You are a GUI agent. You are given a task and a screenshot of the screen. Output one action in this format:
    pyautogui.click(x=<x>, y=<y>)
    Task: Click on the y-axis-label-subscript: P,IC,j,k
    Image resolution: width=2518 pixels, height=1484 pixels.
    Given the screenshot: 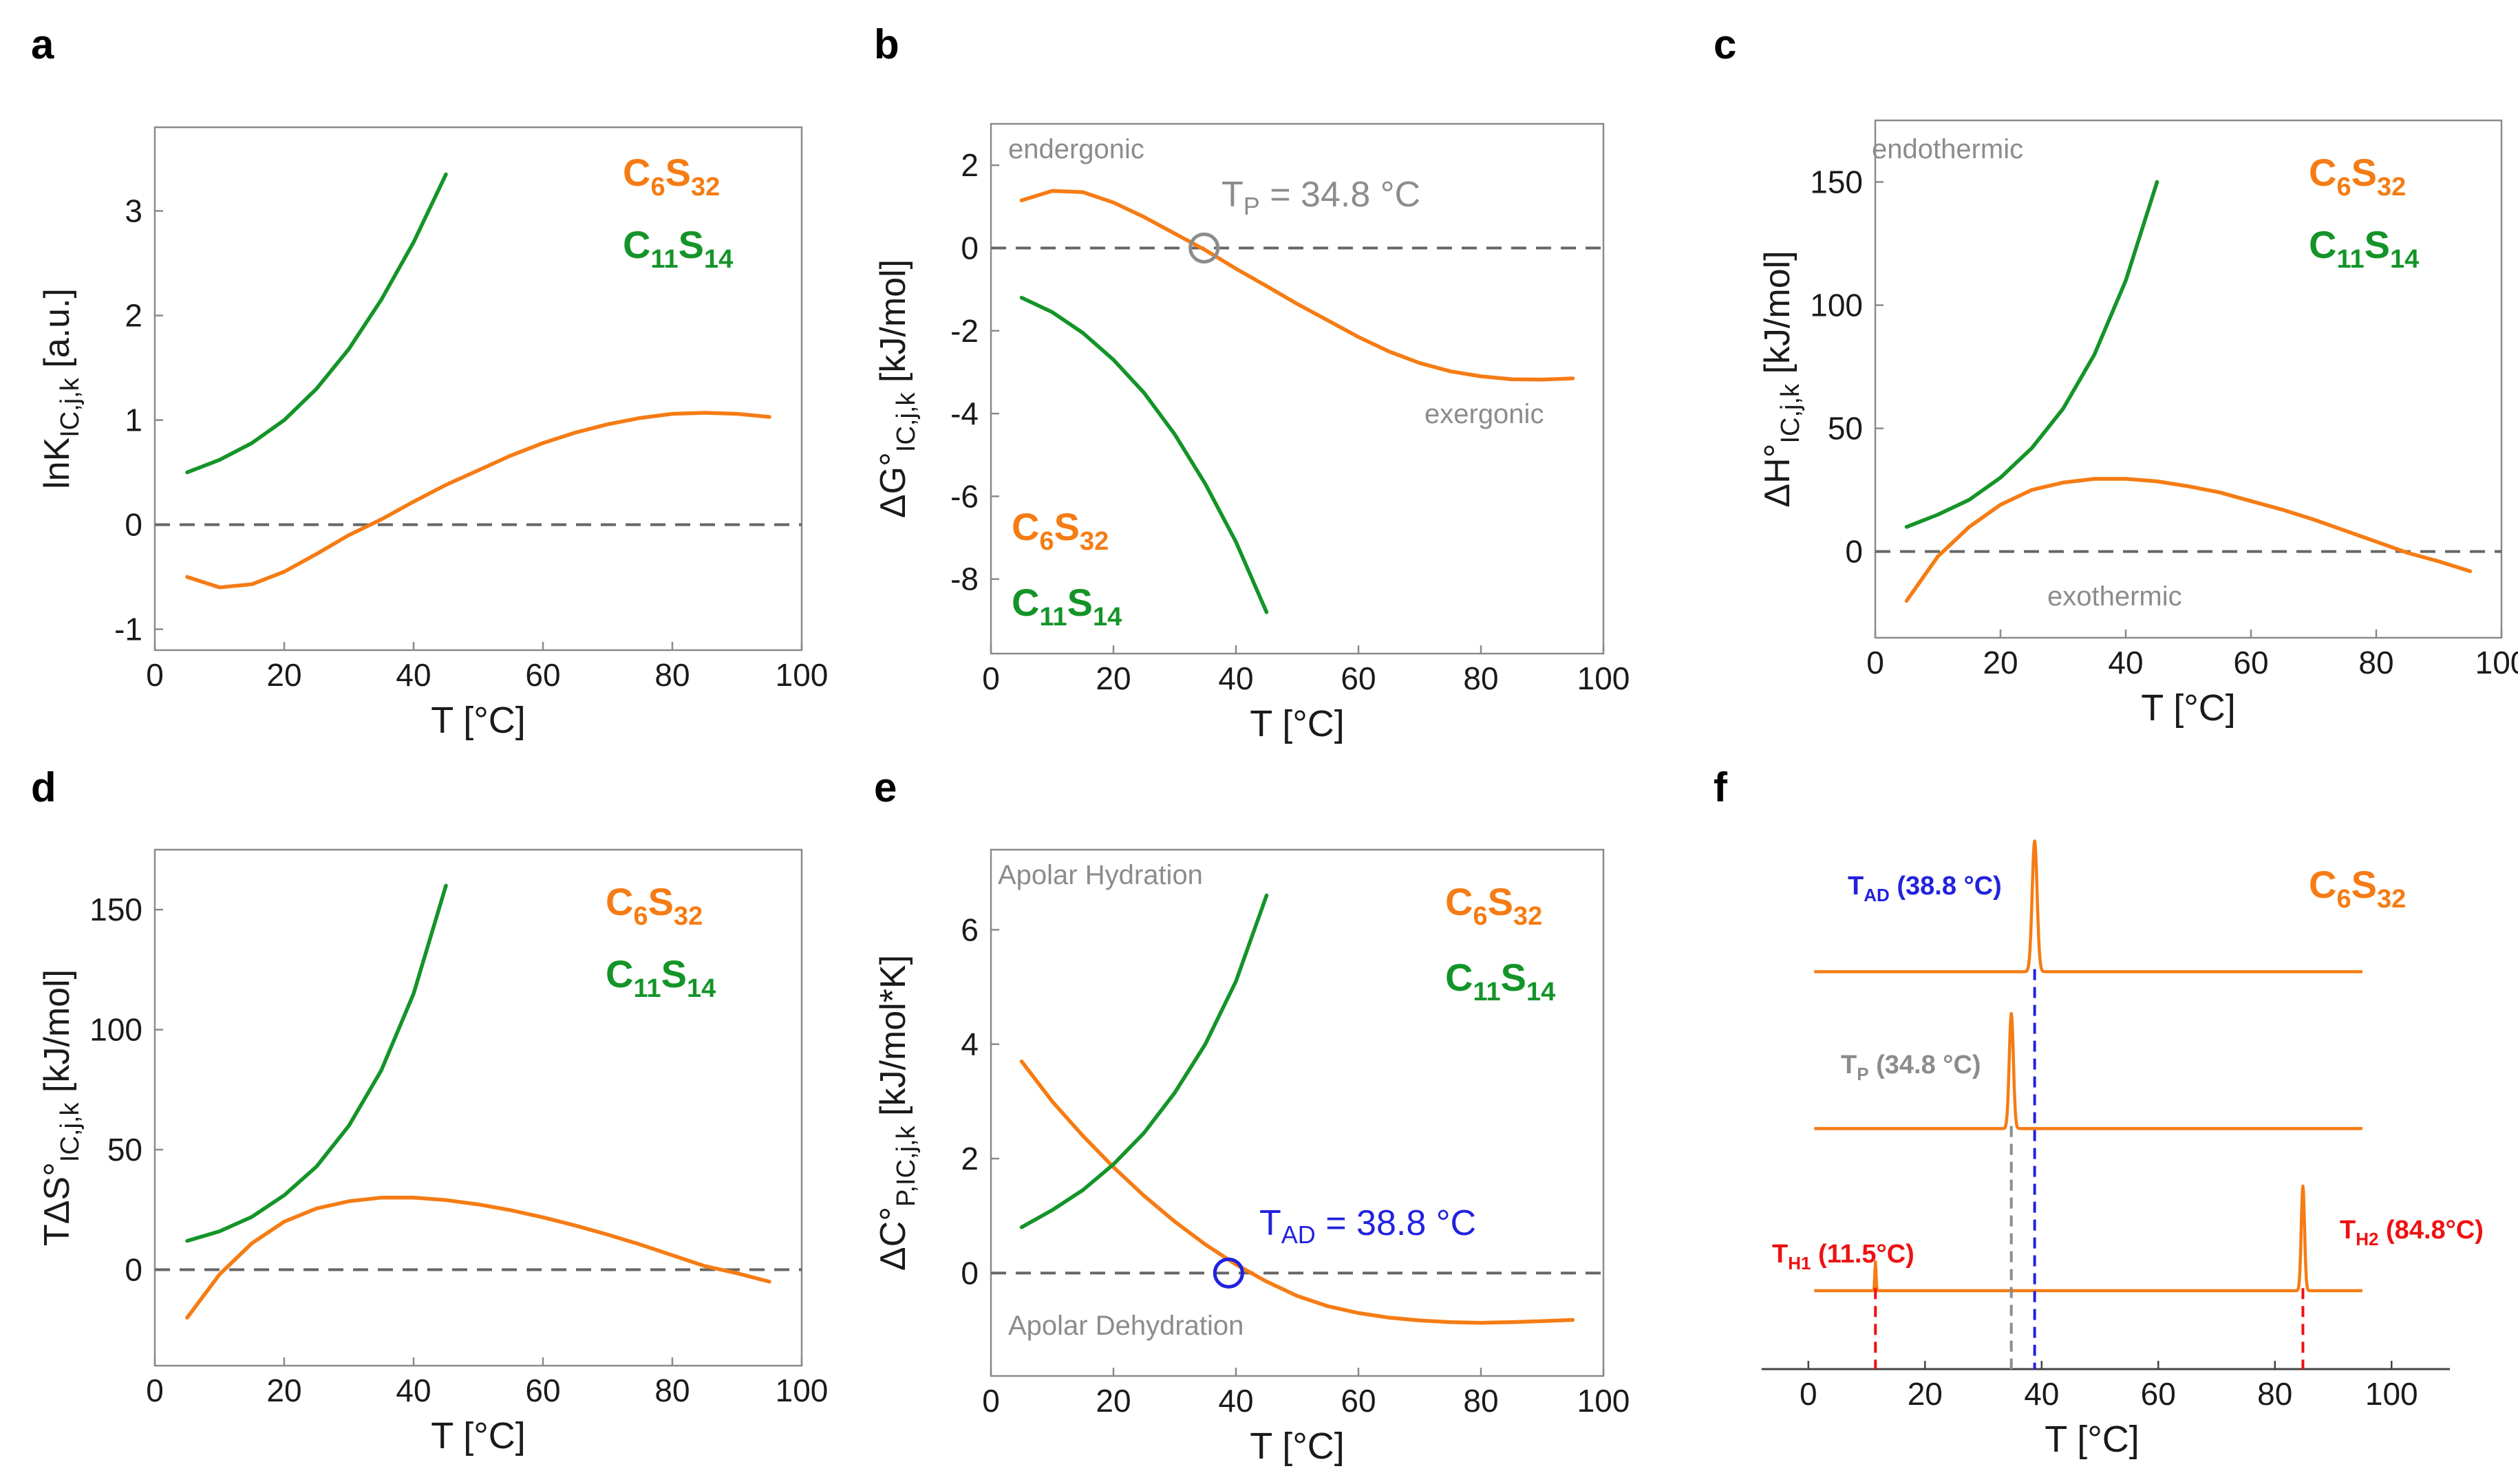 What is the action you would take?
    pyautogui.click(x=906, y=1166)
    